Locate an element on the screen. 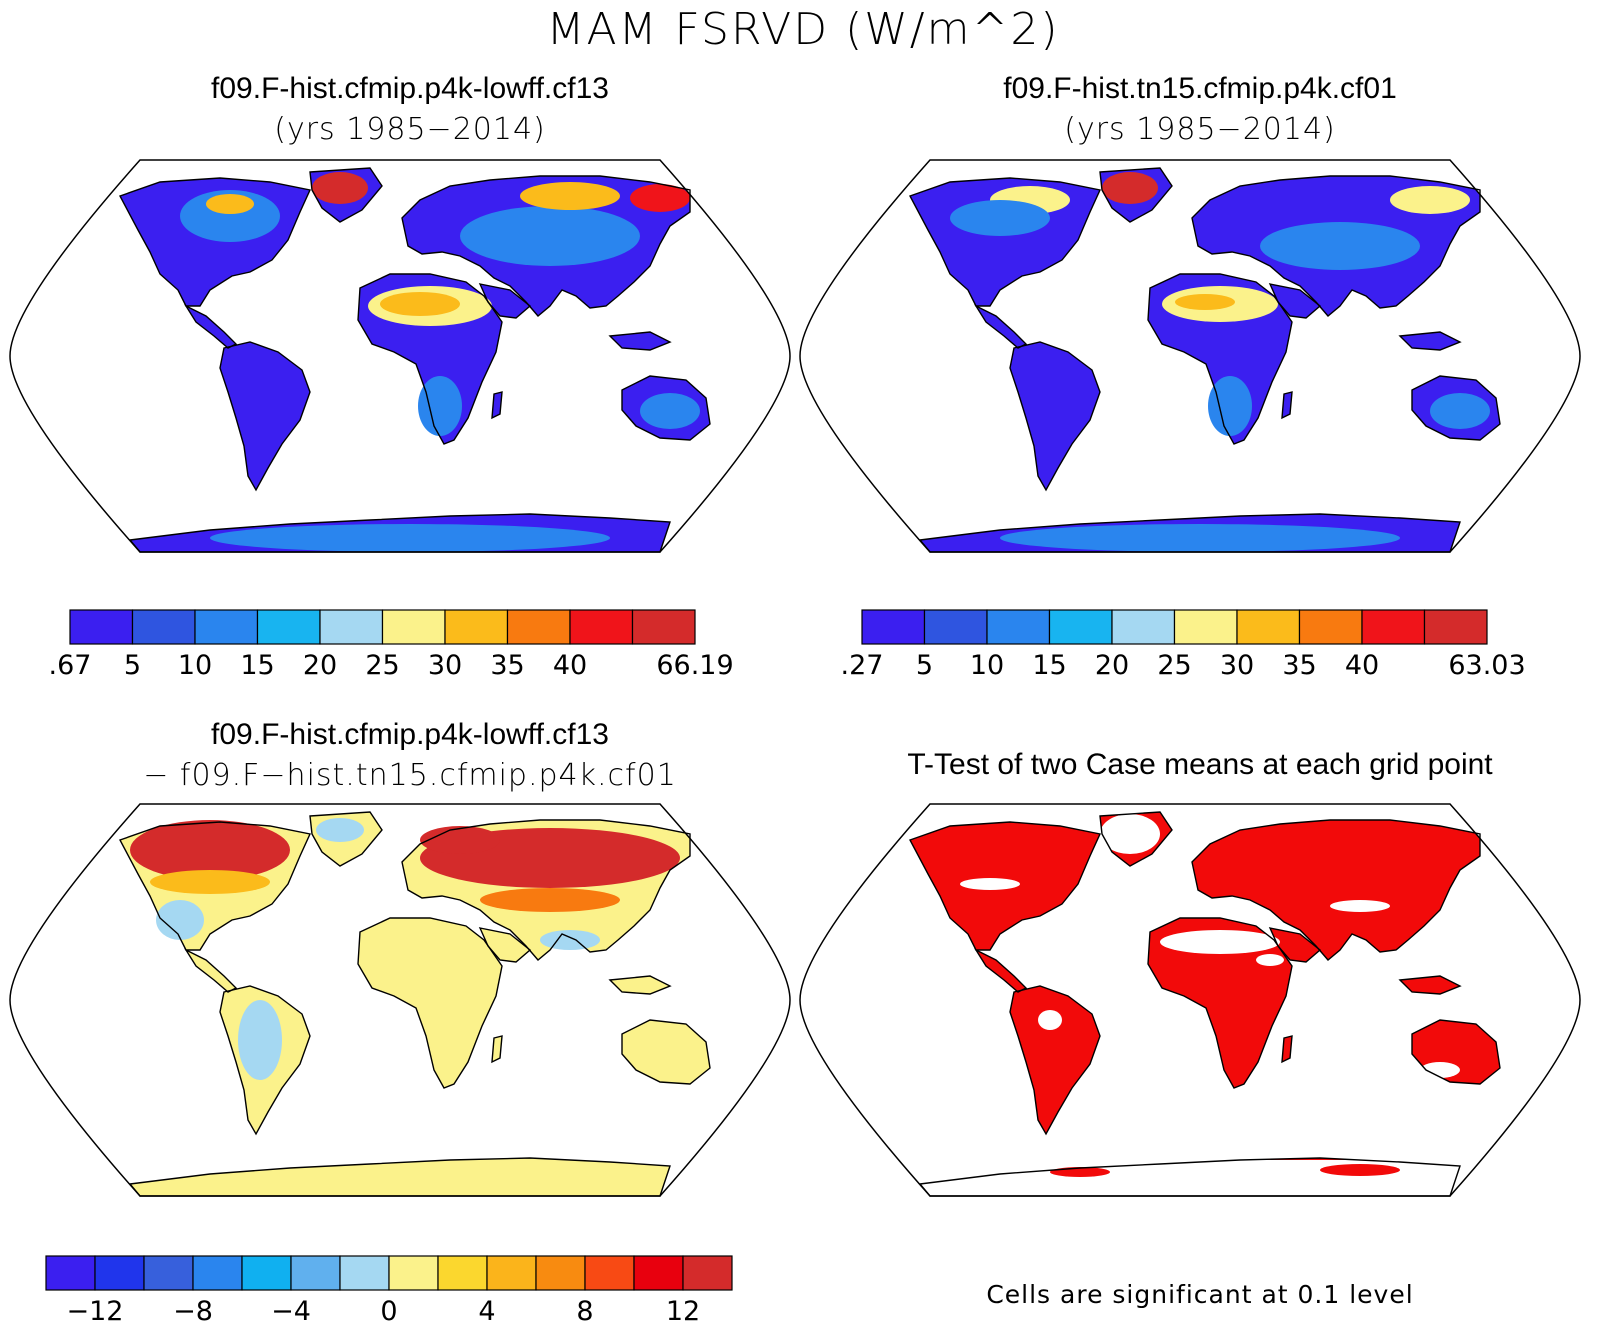  colorbar-tick-label: 12 is located at coordinates (683, 1311).